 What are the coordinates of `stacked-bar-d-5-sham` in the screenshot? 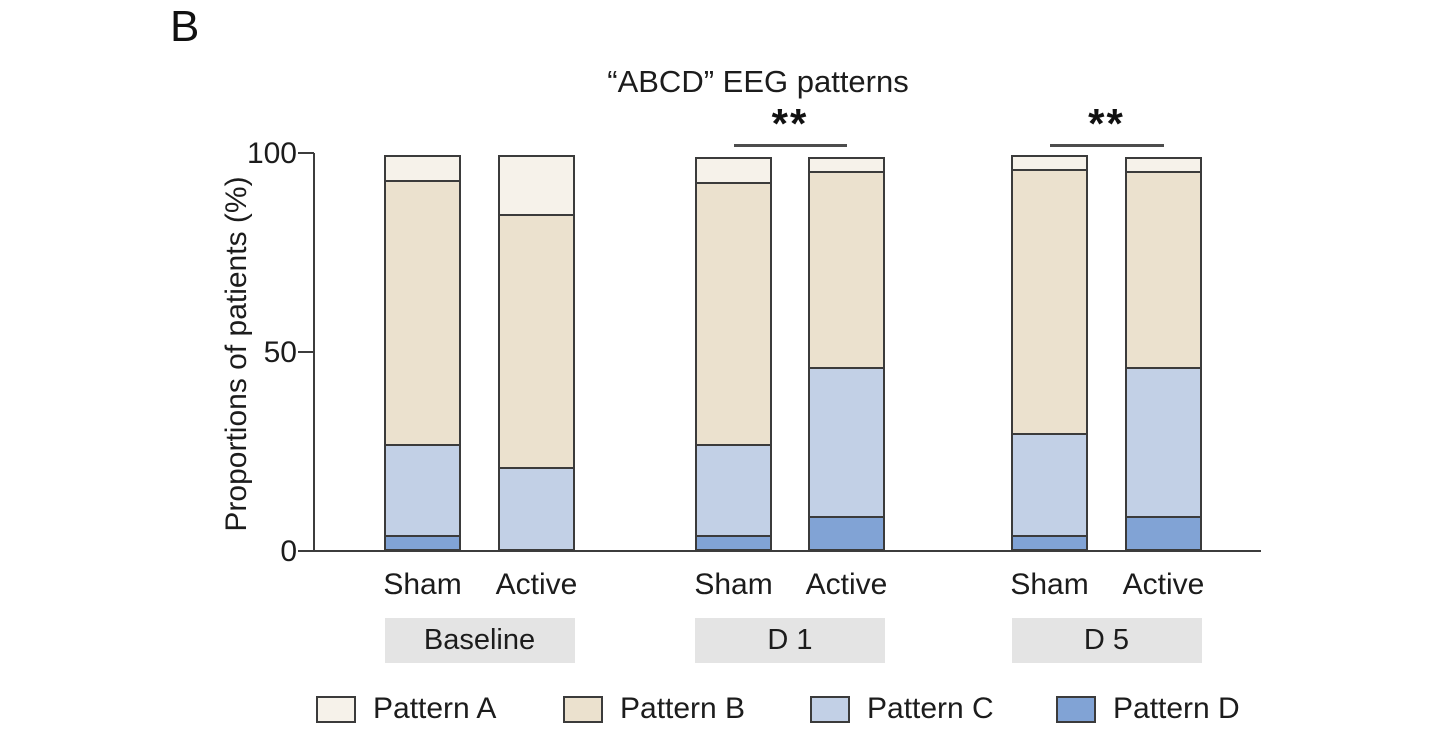 It's located at (1049, 353).